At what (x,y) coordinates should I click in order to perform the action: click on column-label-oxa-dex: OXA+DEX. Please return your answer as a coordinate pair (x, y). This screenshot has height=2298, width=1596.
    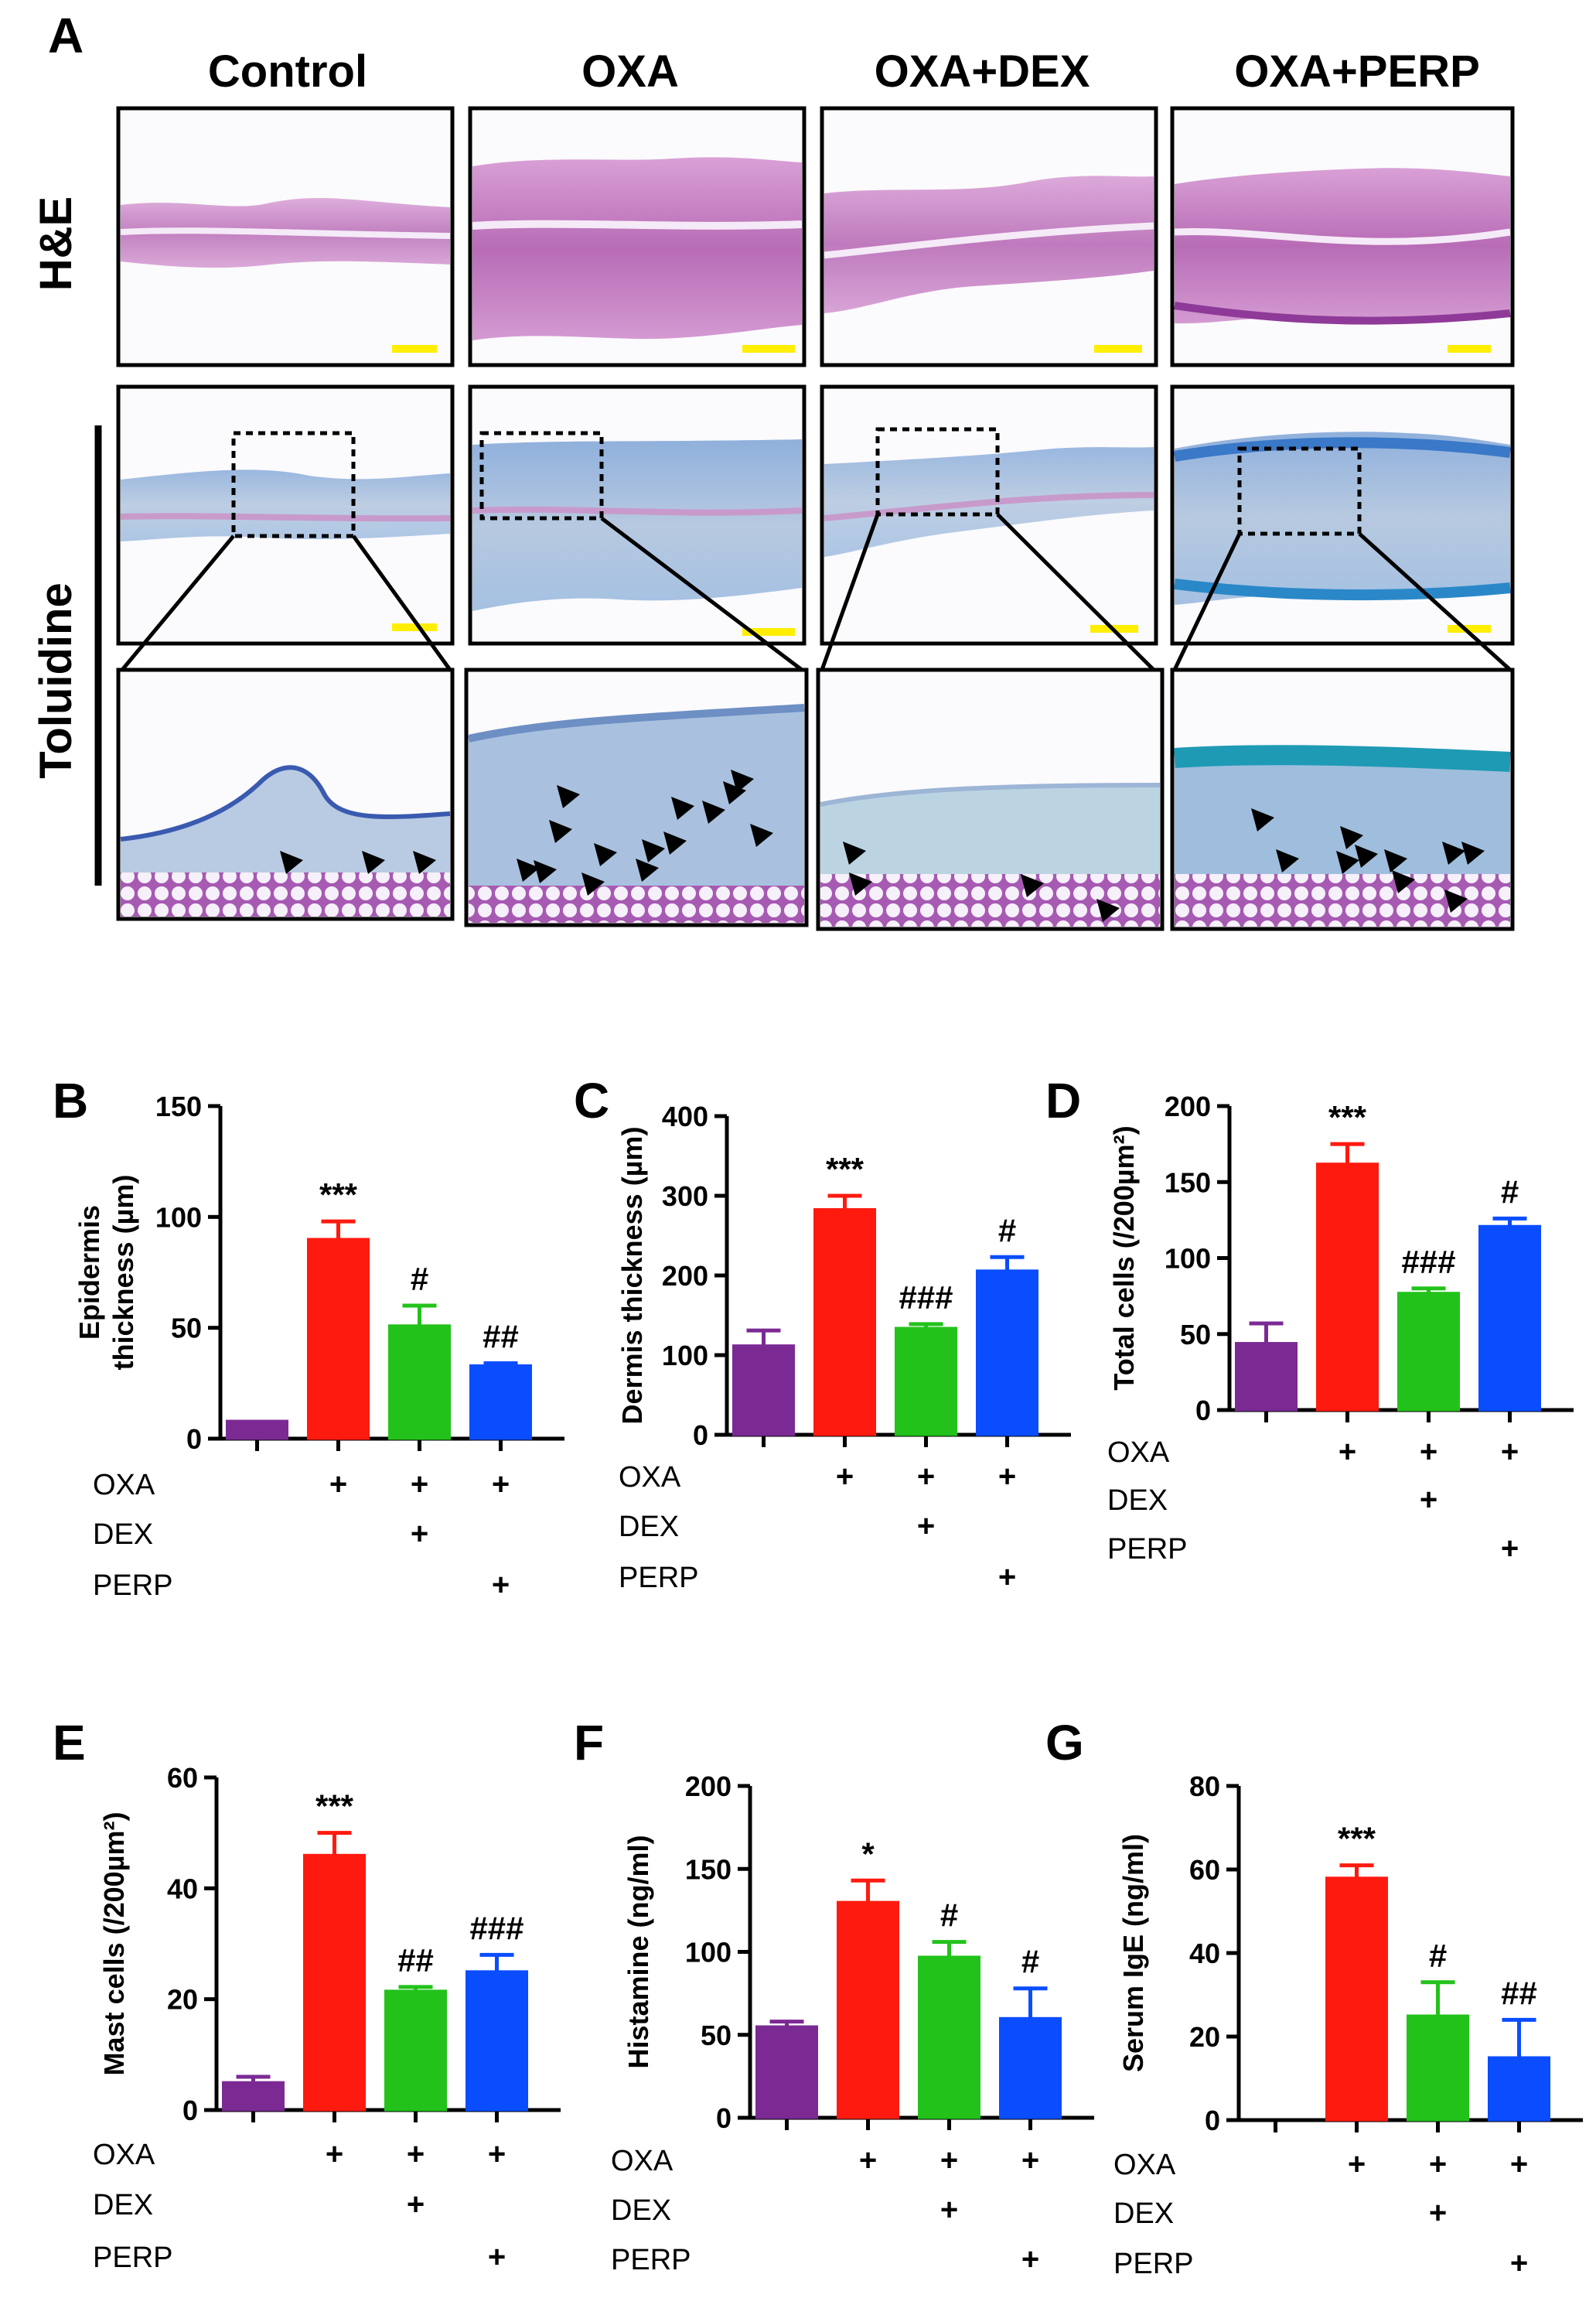
    Looking at the image, I should click on (982, 71).